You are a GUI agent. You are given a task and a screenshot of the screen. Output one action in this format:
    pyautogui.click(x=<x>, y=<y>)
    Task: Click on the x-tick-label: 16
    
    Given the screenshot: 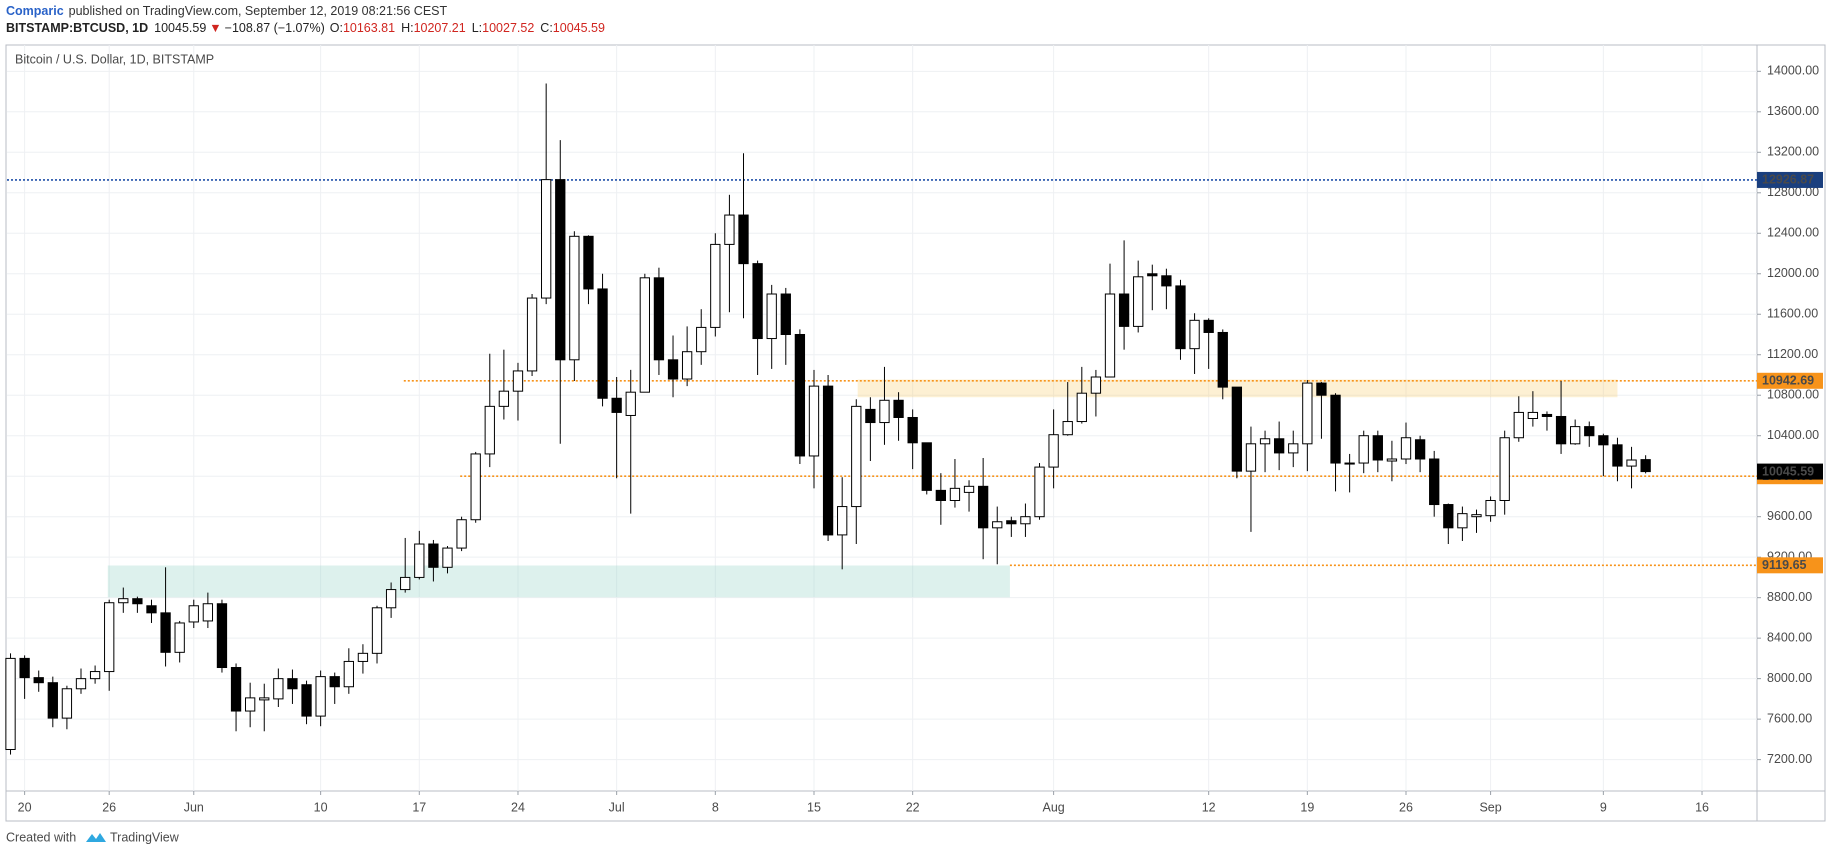 What is the action you would take?
    pyautogui.click(x=1702, y=807)
    